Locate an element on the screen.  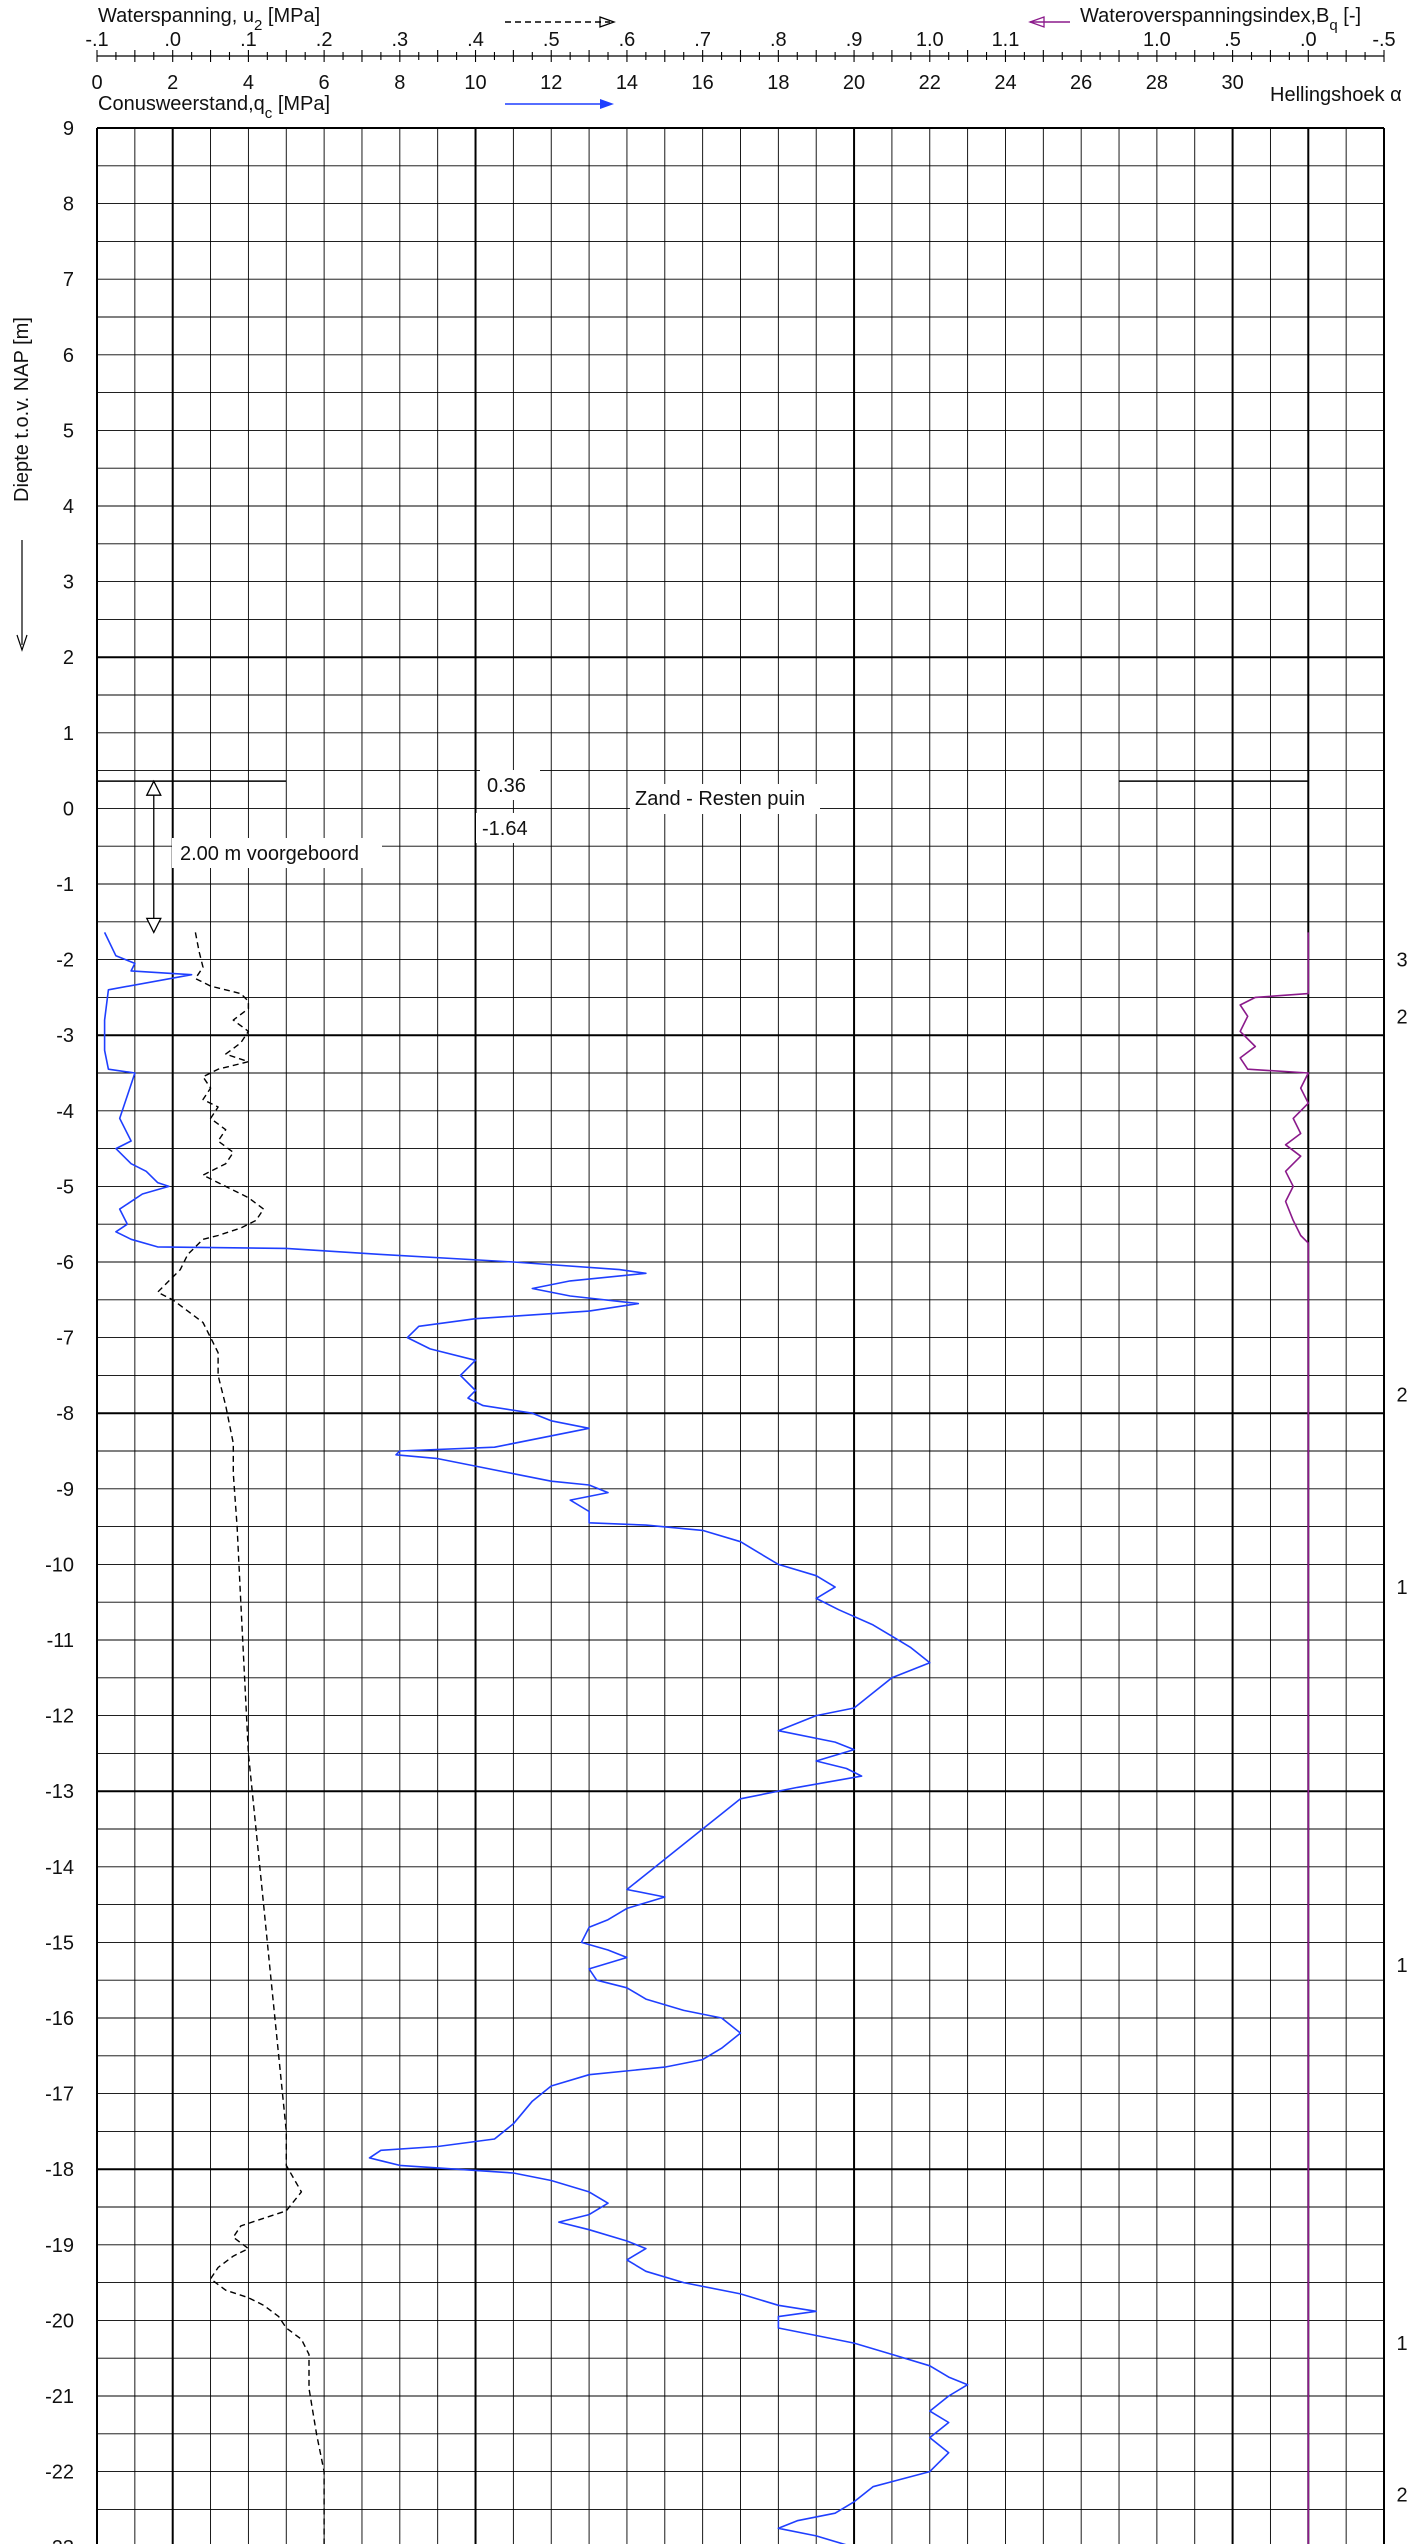
depth-tick-label: 4 is located at coordinates (68, 507).